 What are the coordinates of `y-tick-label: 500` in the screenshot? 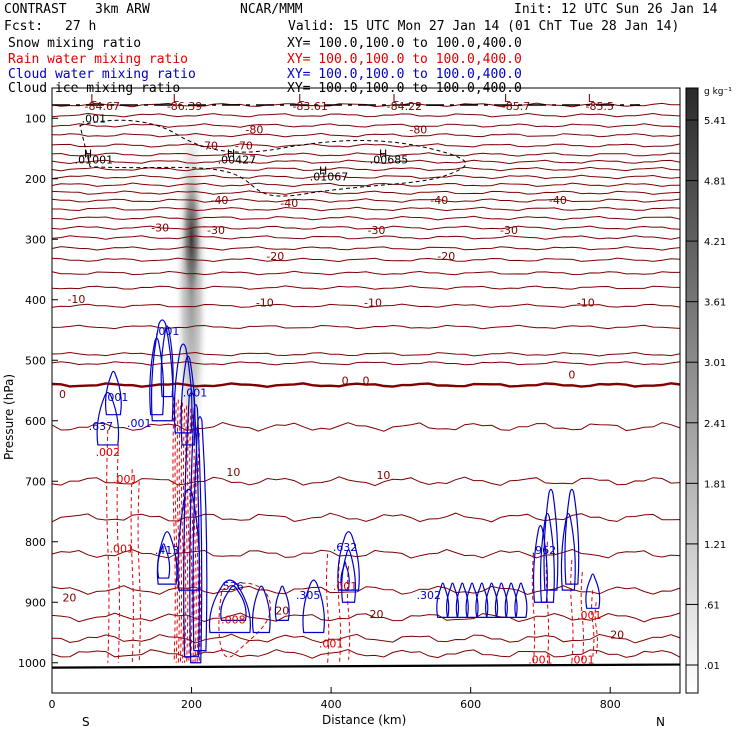 It's located at (35, 360).